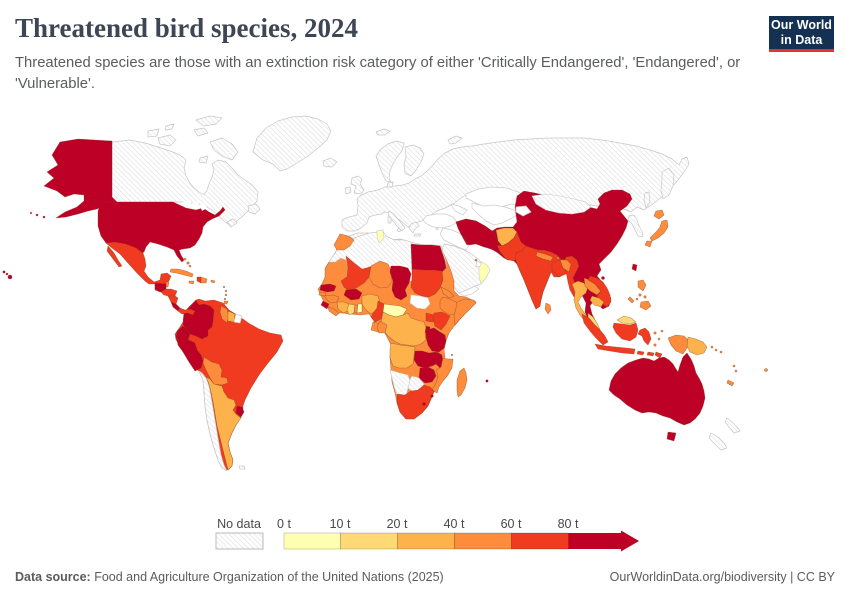  What do you see at coordinates (454, 524) in the screenshot?
I see `svg-text: 40 t` at bounding box center [454, 524].